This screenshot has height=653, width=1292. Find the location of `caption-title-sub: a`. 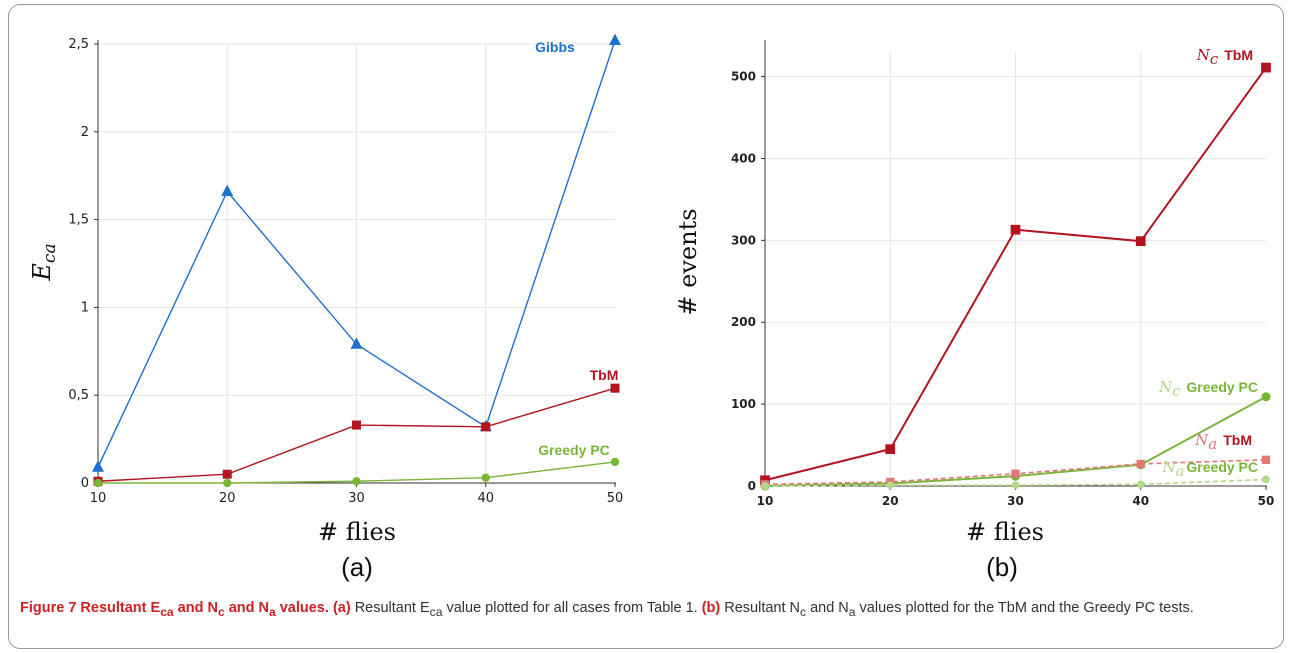

caption-title-sub: a is located at coordinates (272, 611).